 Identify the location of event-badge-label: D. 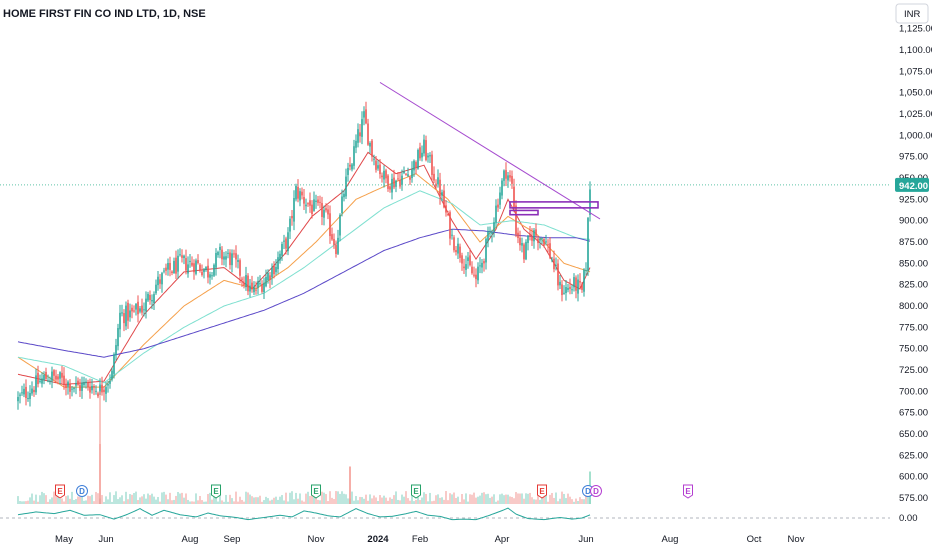
(82, 491).